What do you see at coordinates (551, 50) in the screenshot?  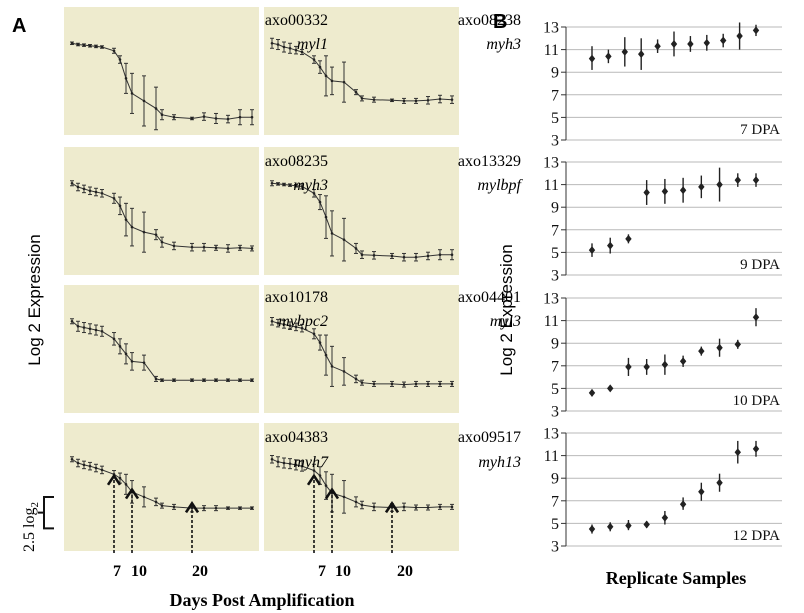 I see `ytick-label-1-11: 11` at bounding box center [551, 50].